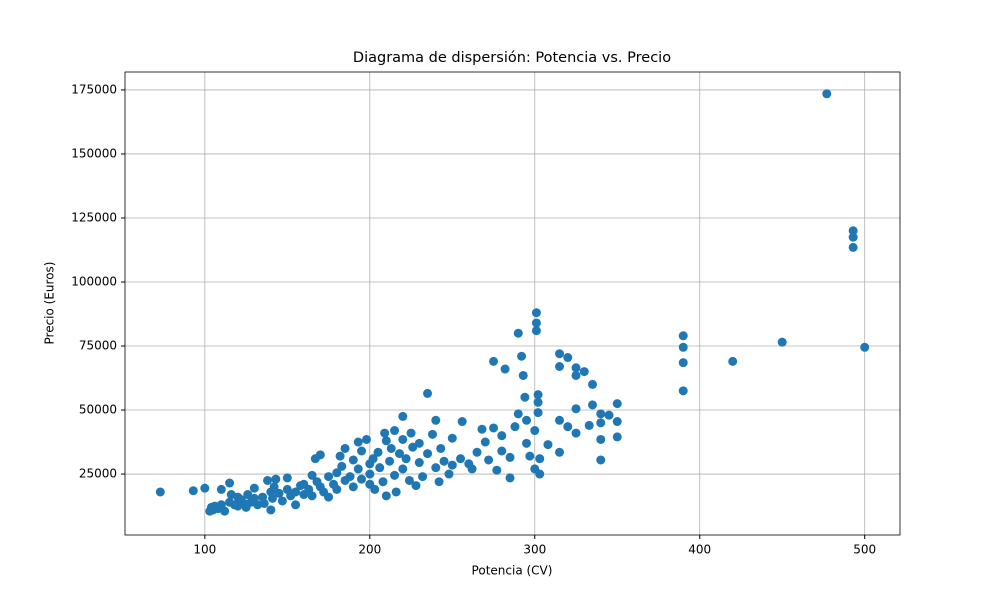 This screenshot has height=604, width=1000. I want to click on y-tick-label: 150000, so click(94, 153).